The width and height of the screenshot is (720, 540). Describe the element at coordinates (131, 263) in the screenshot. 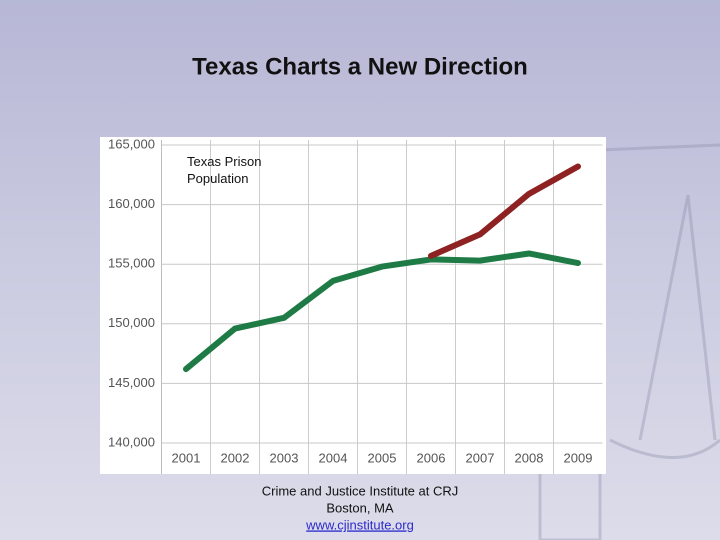

I see `y-tick-label: 155,000` at that location.